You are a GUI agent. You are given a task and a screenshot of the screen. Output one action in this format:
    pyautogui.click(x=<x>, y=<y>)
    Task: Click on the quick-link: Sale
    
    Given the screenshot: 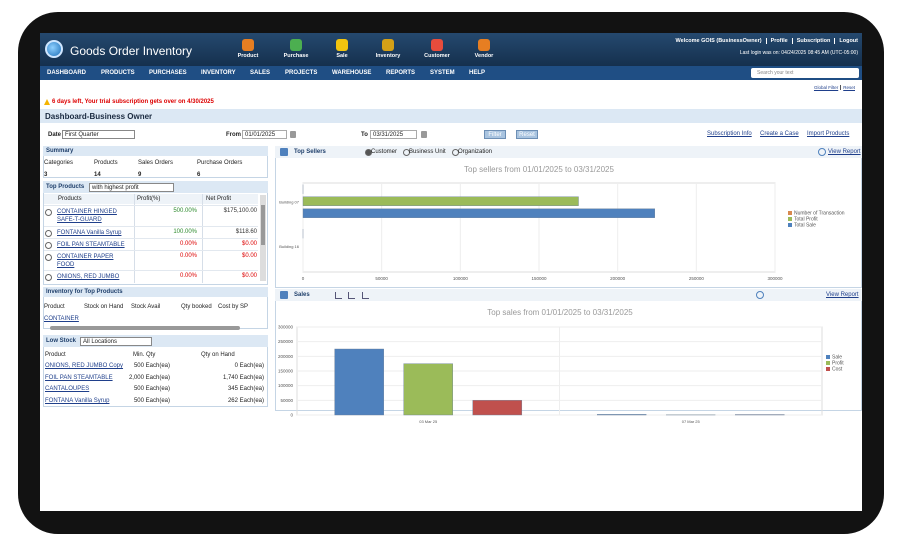 What is the action you would take?
    pyautogui.click(x=342, y=56)
    